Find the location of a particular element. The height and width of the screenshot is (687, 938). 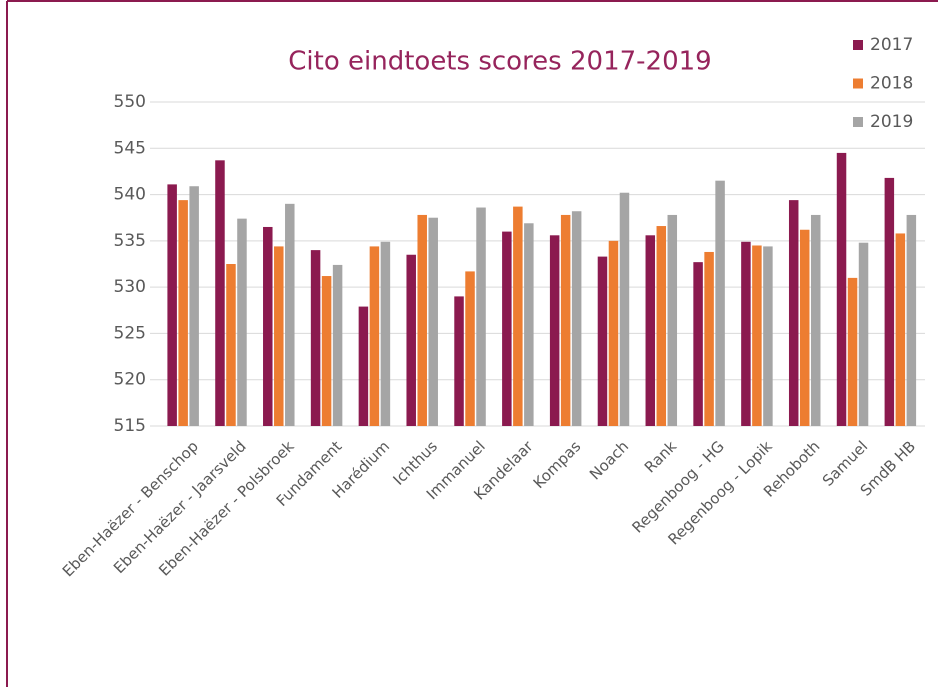

y-tick-label: 540 is located at coordinates (130, 195).